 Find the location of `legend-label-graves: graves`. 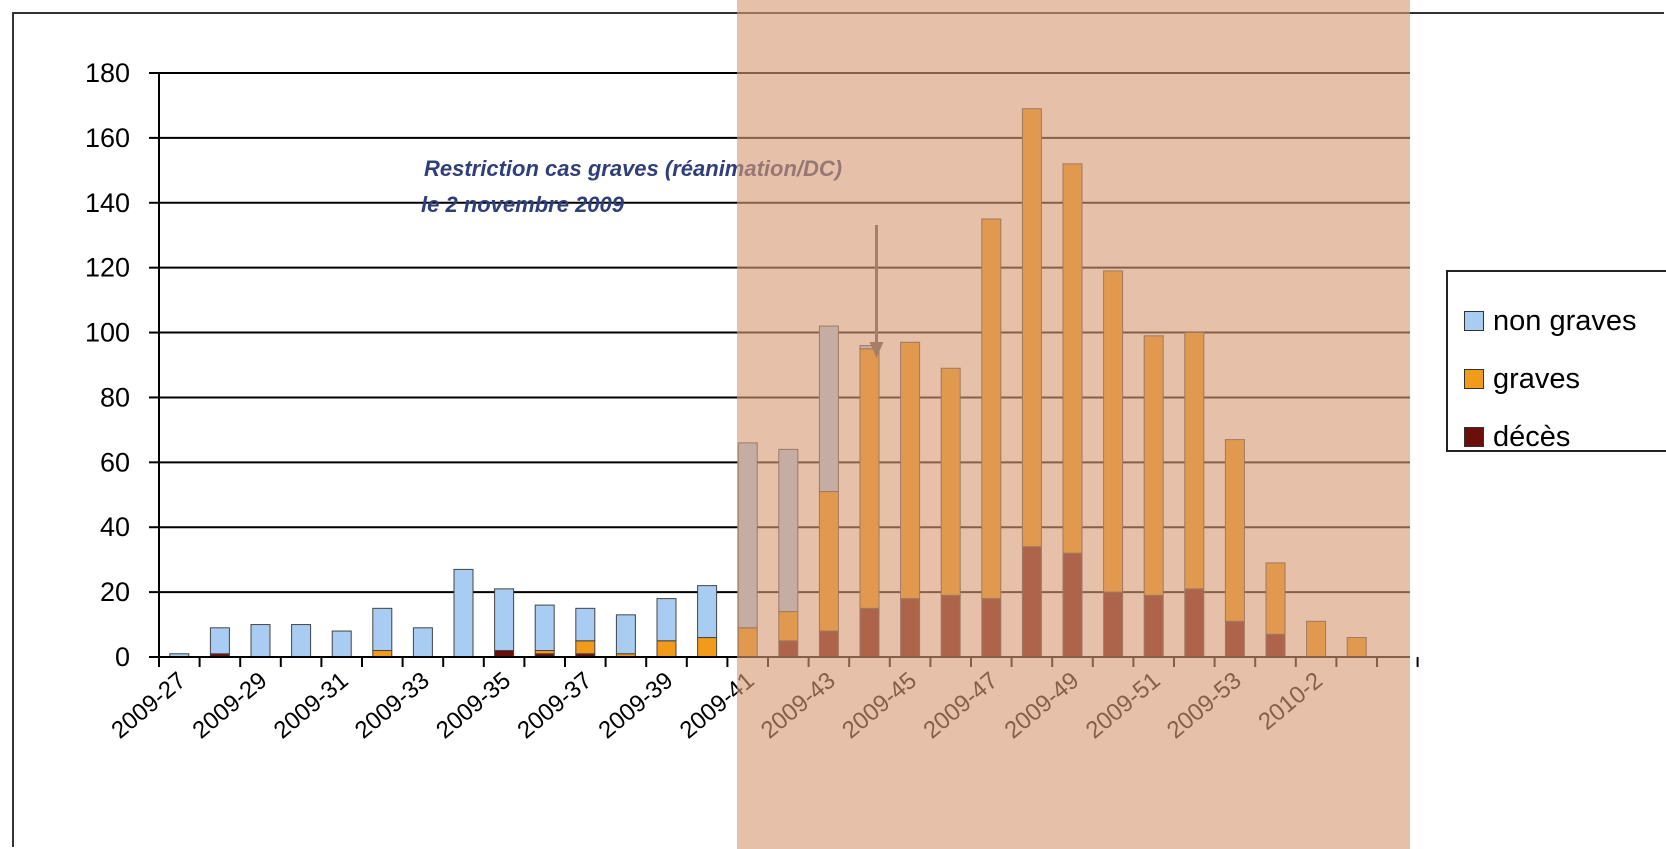

legend-label-graves: graves is located at coordinates (1537, 378).